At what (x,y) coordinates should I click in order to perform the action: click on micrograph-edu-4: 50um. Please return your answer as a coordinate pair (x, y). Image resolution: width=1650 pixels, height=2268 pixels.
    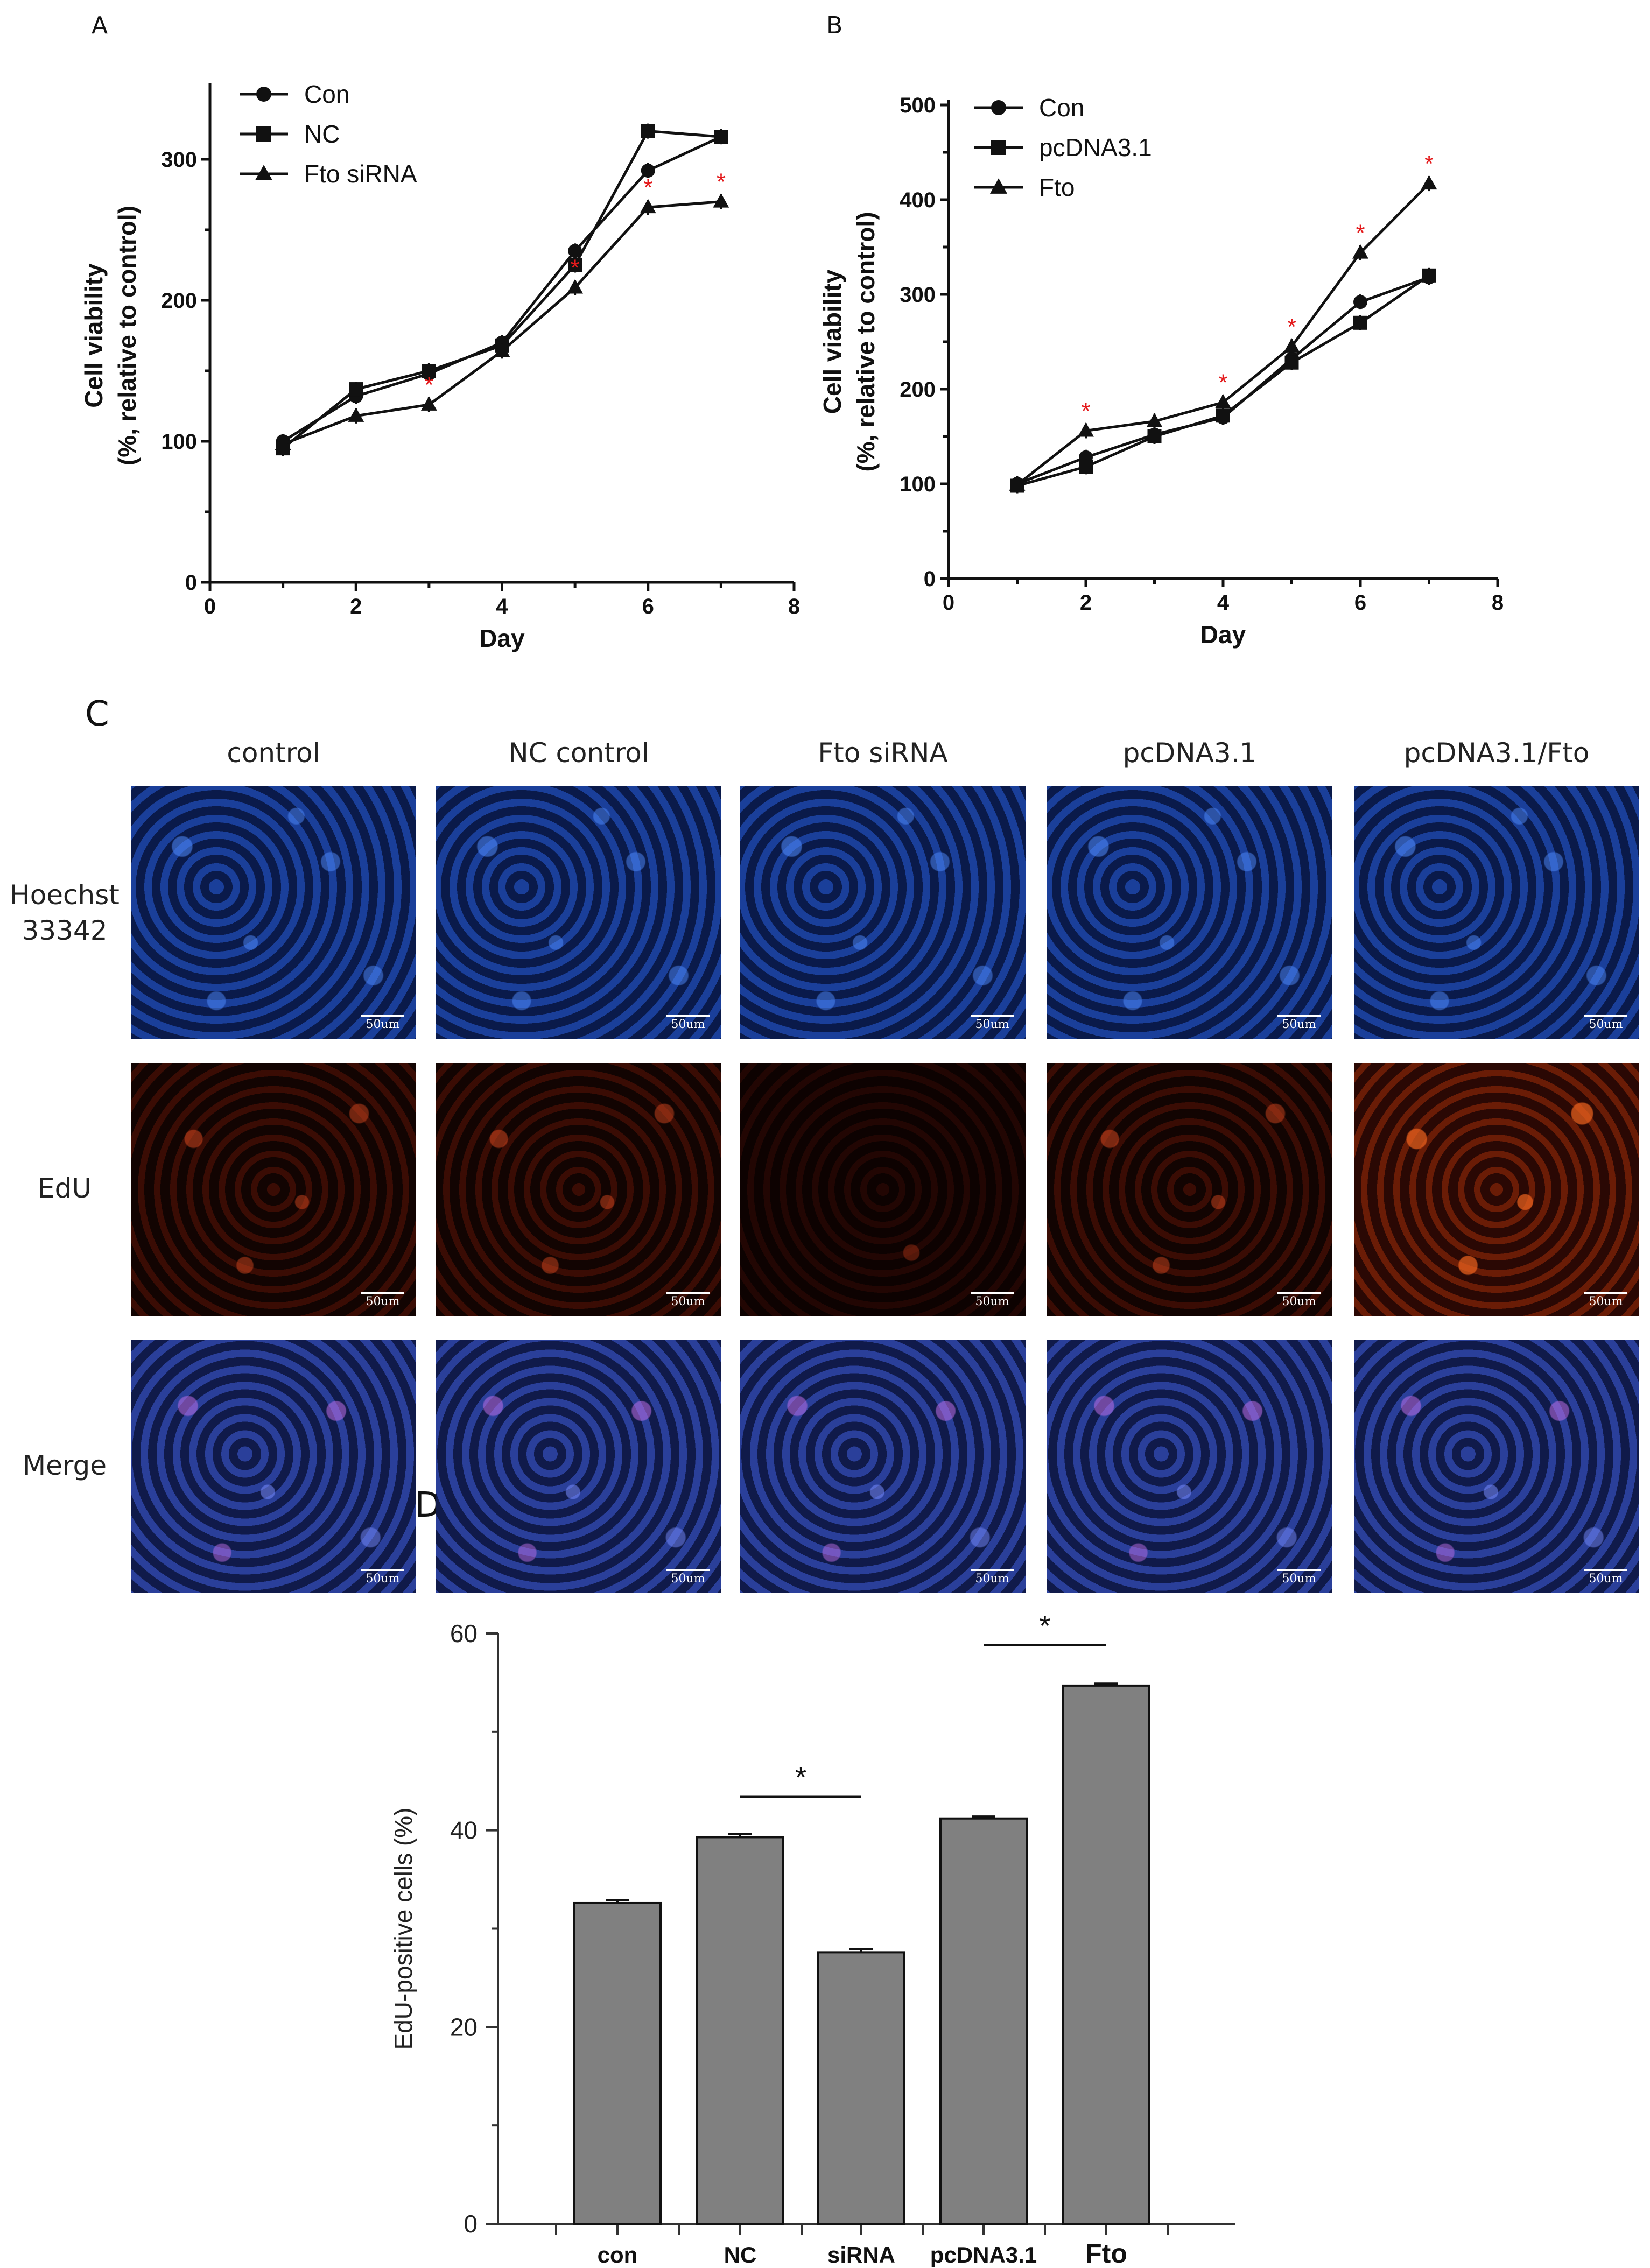
    Looking at the image, I should click on (1496, 1189).